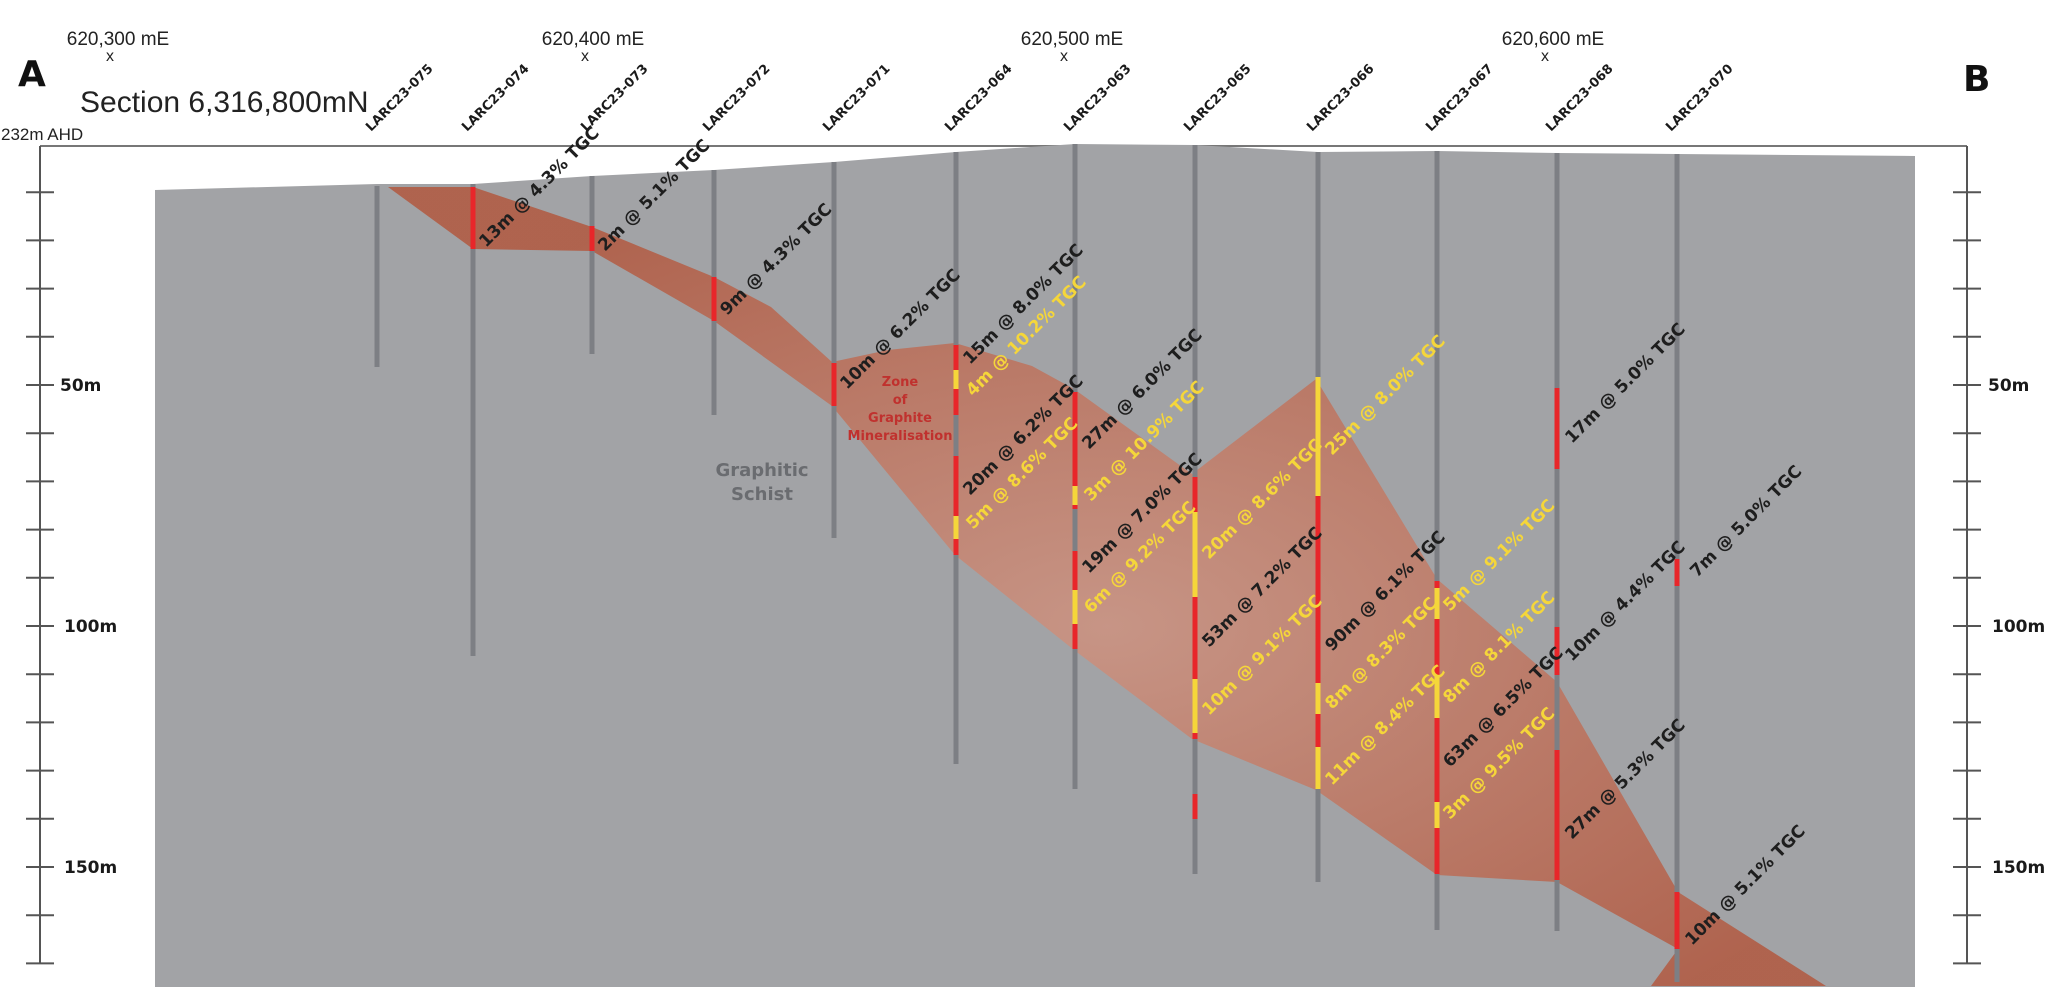 This screenshot has height=993, width=2048. I want to click on drill-hole-label: LARC23-064, so click(978, 98).